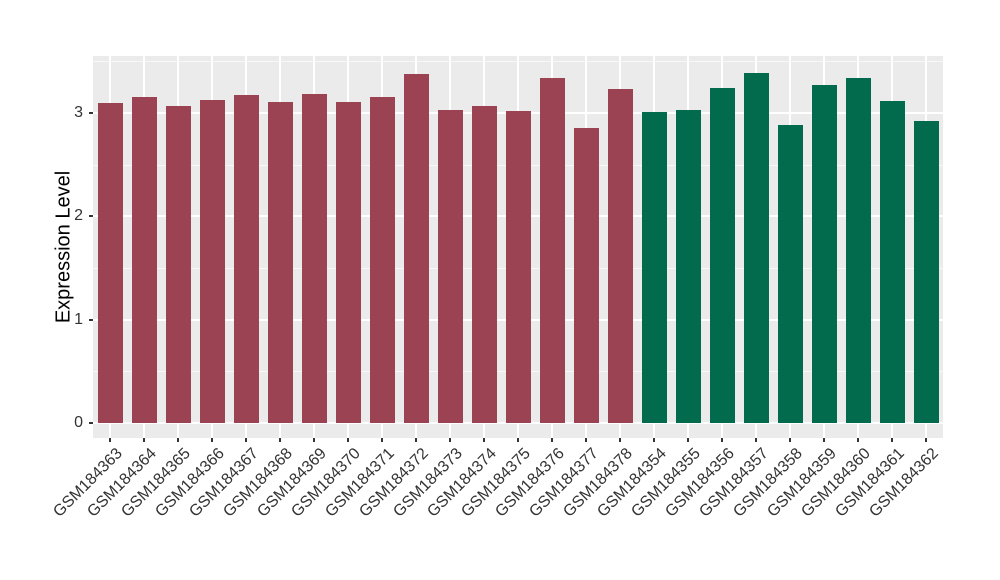  What do you see at coordinates (78, 112) in the screenshot?
I see `y-tick-label: 3` at bounding box center [78, 112].